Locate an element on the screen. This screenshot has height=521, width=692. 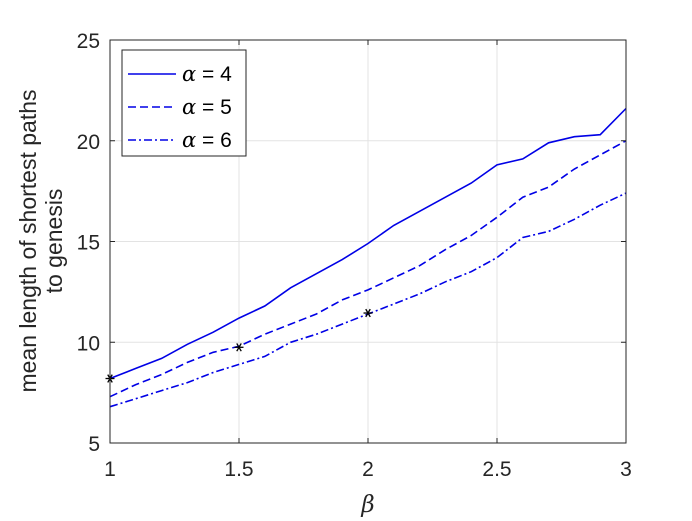
legend-item-2: α = 5 is located at coordinates (180, 107).